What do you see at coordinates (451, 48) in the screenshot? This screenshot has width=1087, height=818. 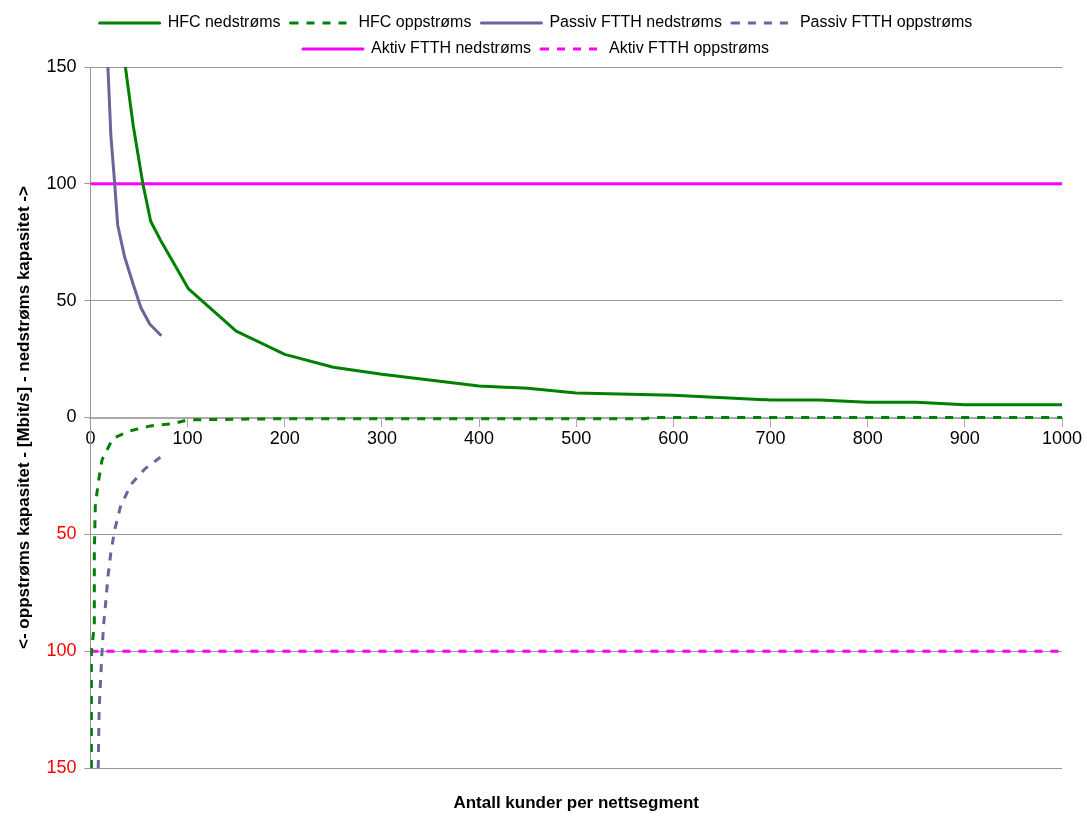 I see `legend-label: Aktiv FTTH nedstrøms` at bounding box center [451, 48].